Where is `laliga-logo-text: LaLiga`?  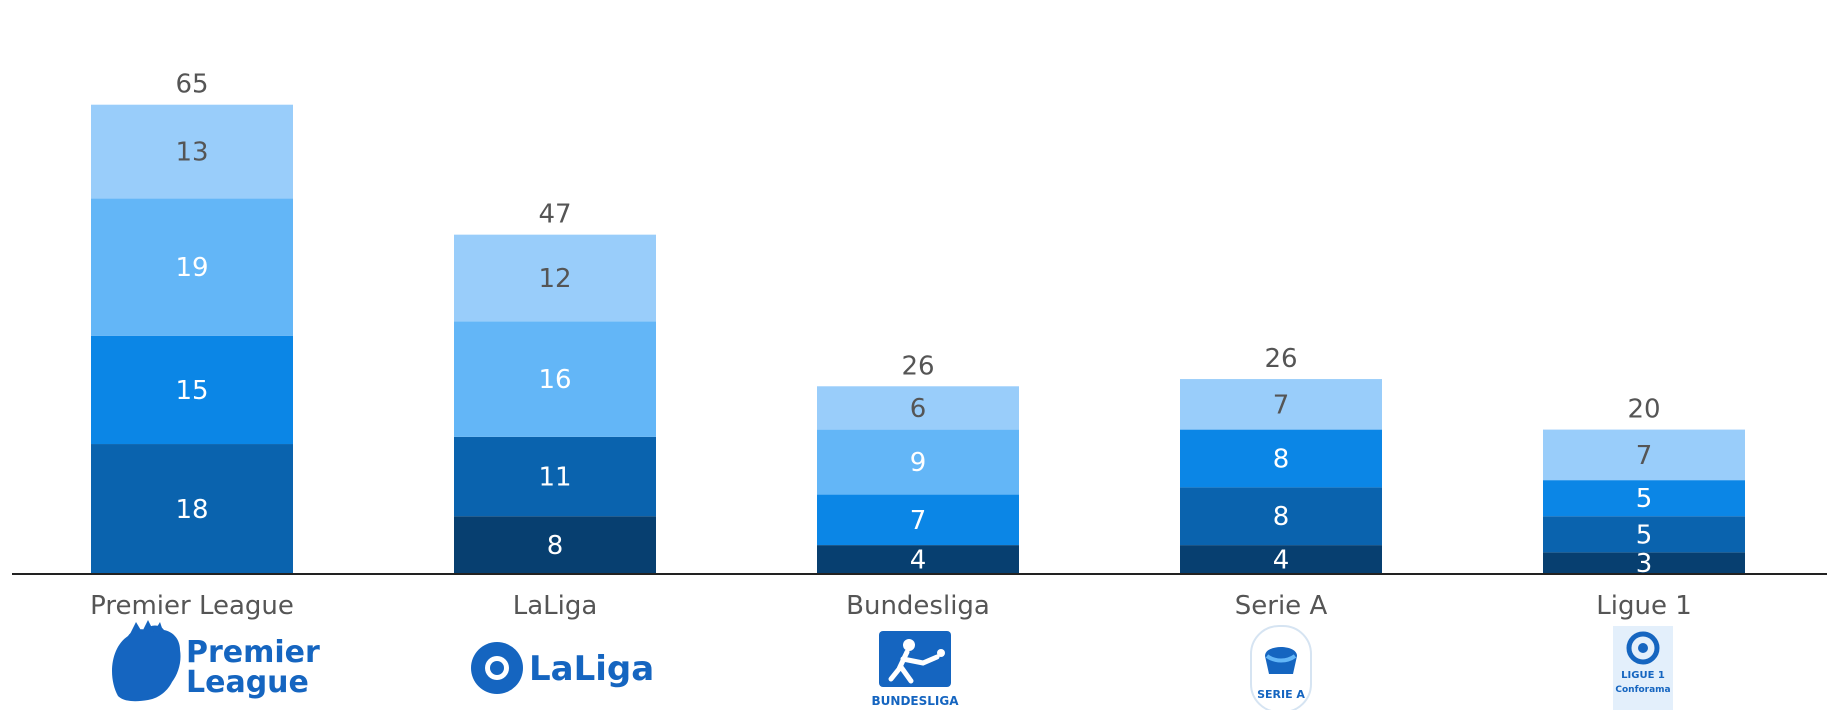 laliga-logo-text: LaLiga is located at coordinates (591, 669).